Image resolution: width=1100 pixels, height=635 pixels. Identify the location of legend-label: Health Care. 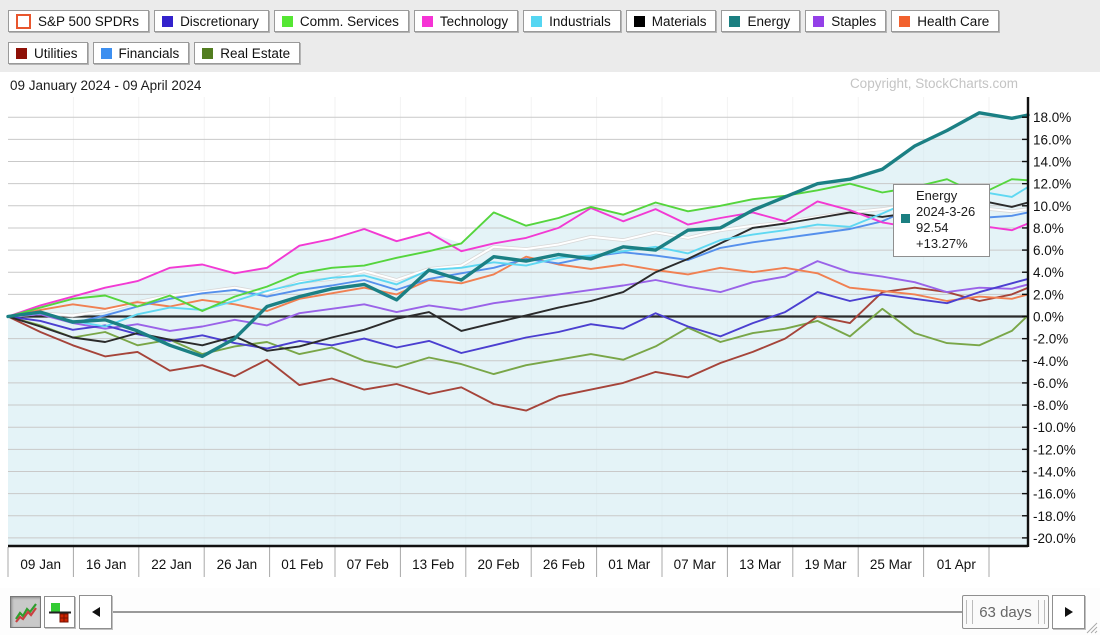
(953, 21).